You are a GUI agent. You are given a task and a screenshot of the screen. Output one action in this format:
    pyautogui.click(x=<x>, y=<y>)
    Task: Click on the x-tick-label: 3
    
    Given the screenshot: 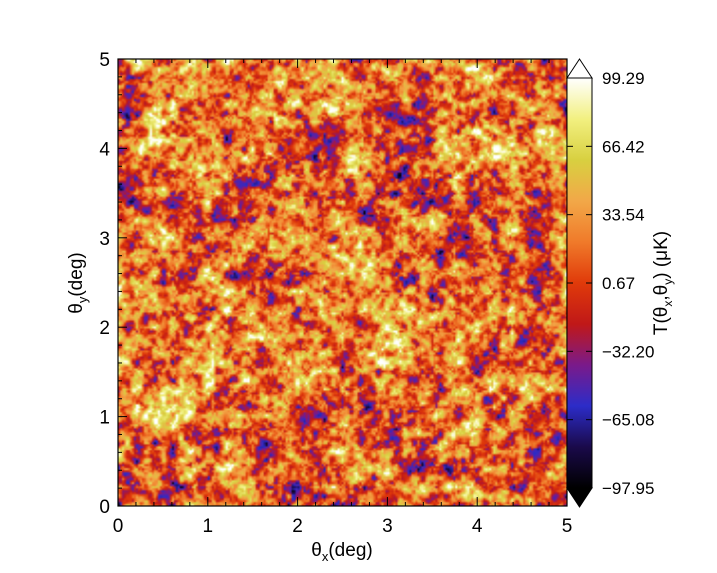 What is the action you would take?
    pyautogui.click(x=387, y=526)
    